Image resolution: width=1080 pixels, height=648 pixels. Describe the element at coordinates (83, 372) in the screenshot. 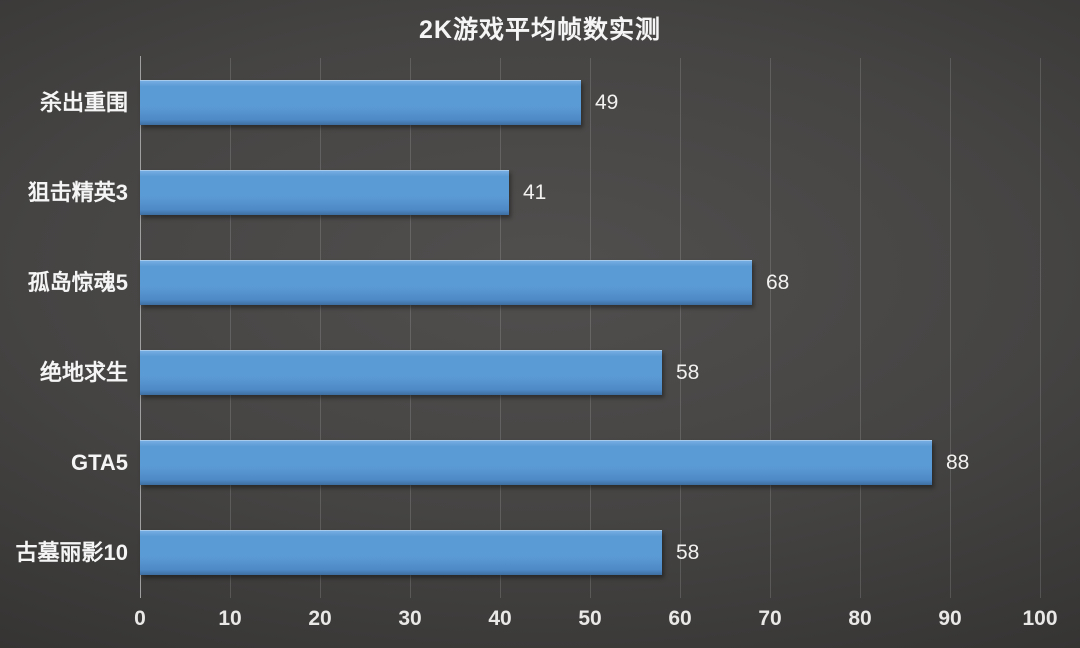

I see `category-label: 绝地求生` at that location.